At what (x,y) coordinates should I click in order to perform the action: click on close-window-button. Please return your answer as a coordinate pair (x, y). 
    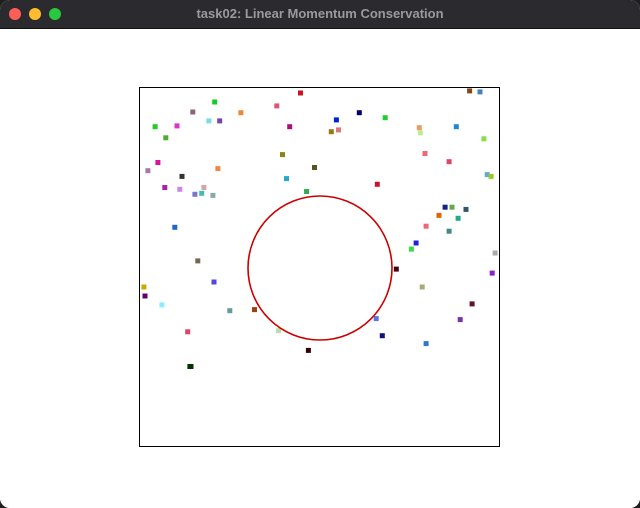
    Looking at the image, I should click on (15, 14).